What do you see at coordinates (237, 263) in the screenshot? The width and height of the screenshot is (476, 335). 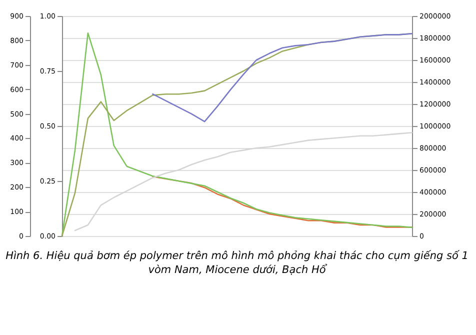 I see `text: Hình 6. Hiệu quả bơm ép polymer trên mô hình mô phỏng khai thác cho cụm giếng số 1 vòm Nam, Miocene dưới, Bạch Hổ` at bounding box center [237, 263].